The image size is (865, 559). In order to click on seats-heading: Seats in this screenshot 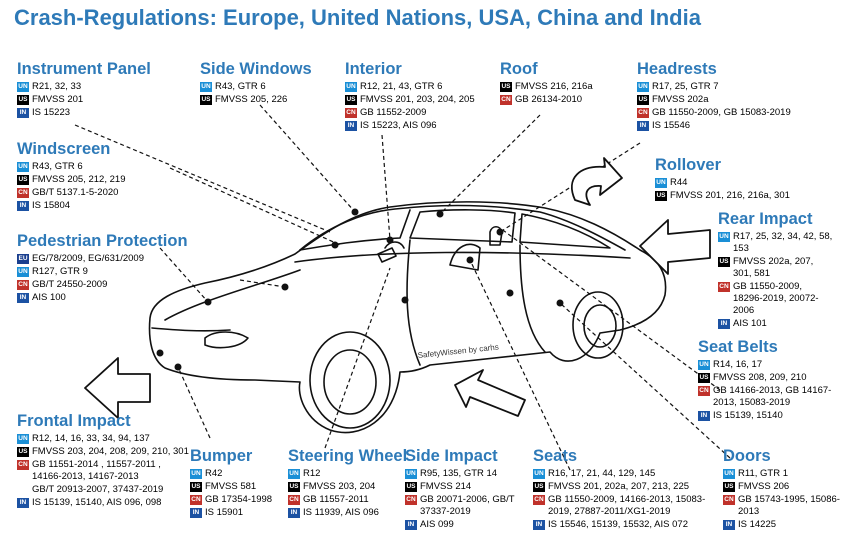, I will do `click(555, 456)`.